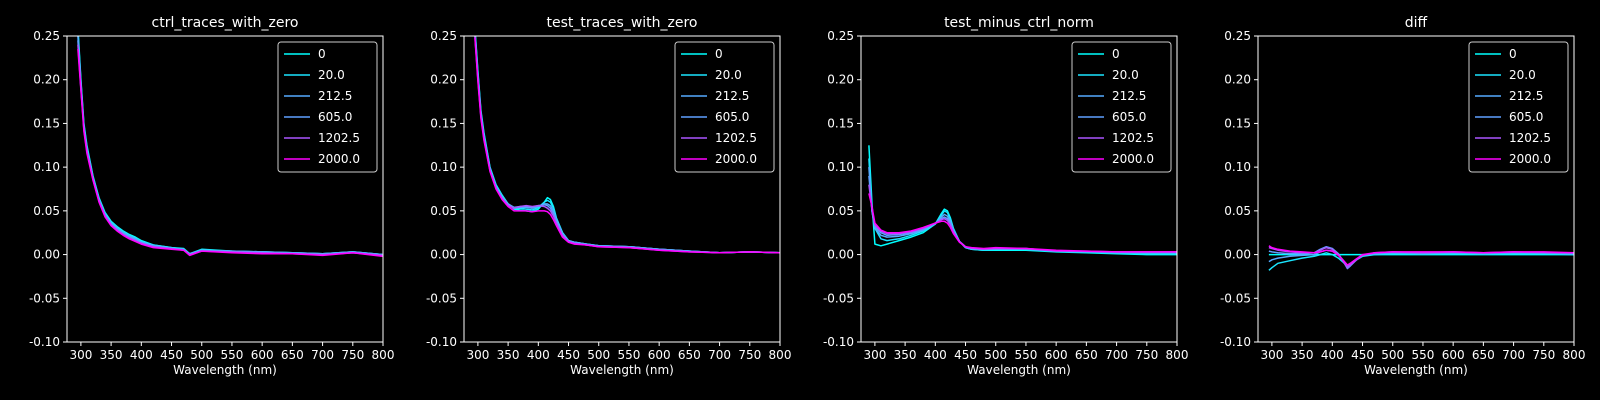 This screenshot has height=400, width=1600. I want to click on series-line-1202.5, so click(1022, 218).